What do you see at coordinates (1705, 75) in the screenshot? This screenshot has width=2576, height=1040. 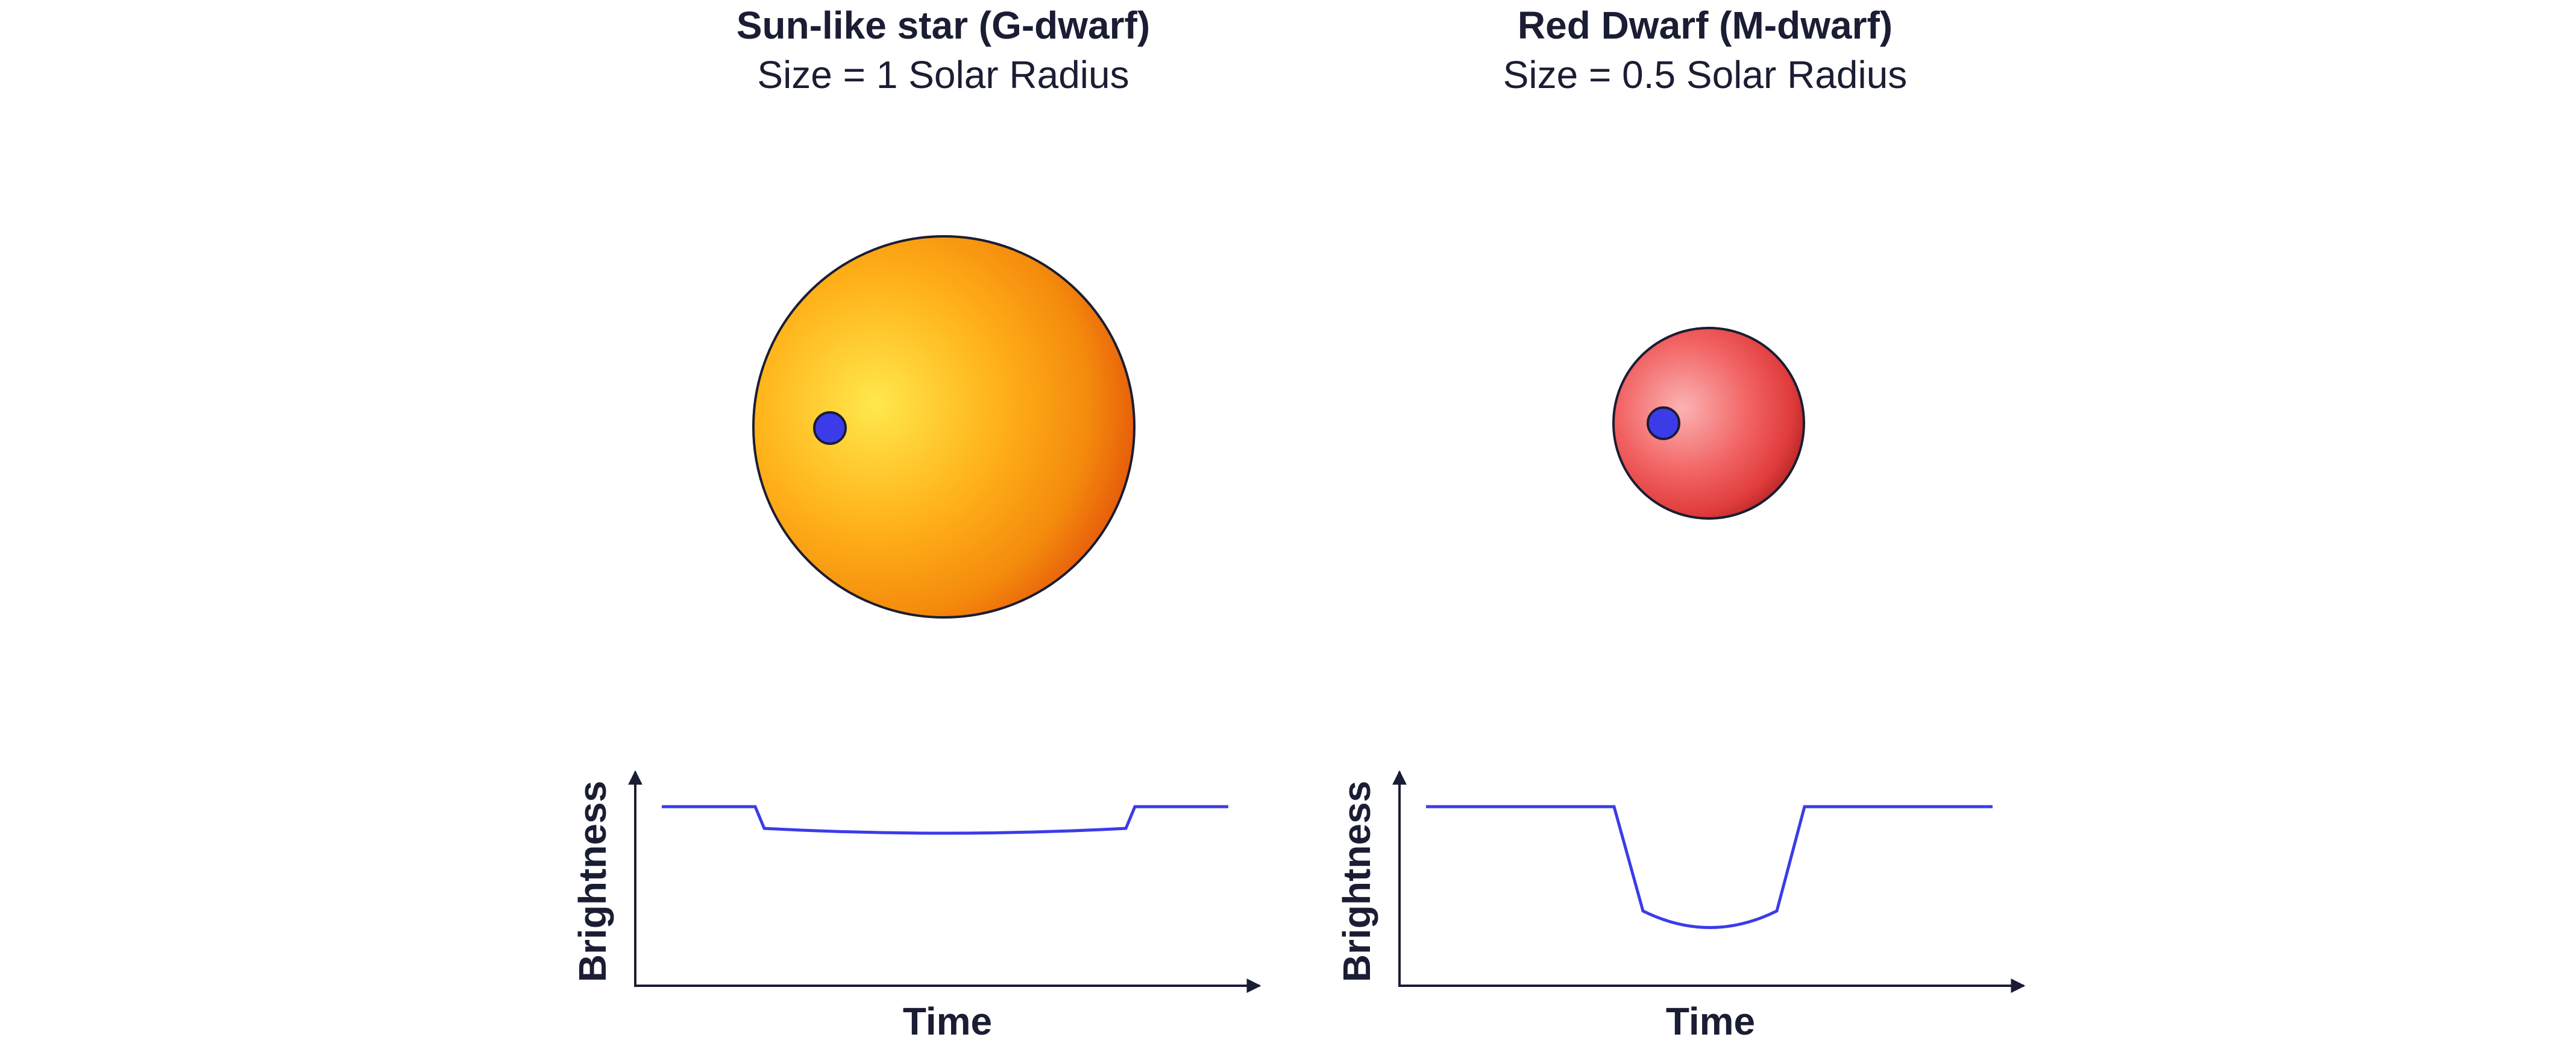 I see `panel-2-subtitle: Size = 0.5 Solar Radius` at bounding box center [1705, 75].